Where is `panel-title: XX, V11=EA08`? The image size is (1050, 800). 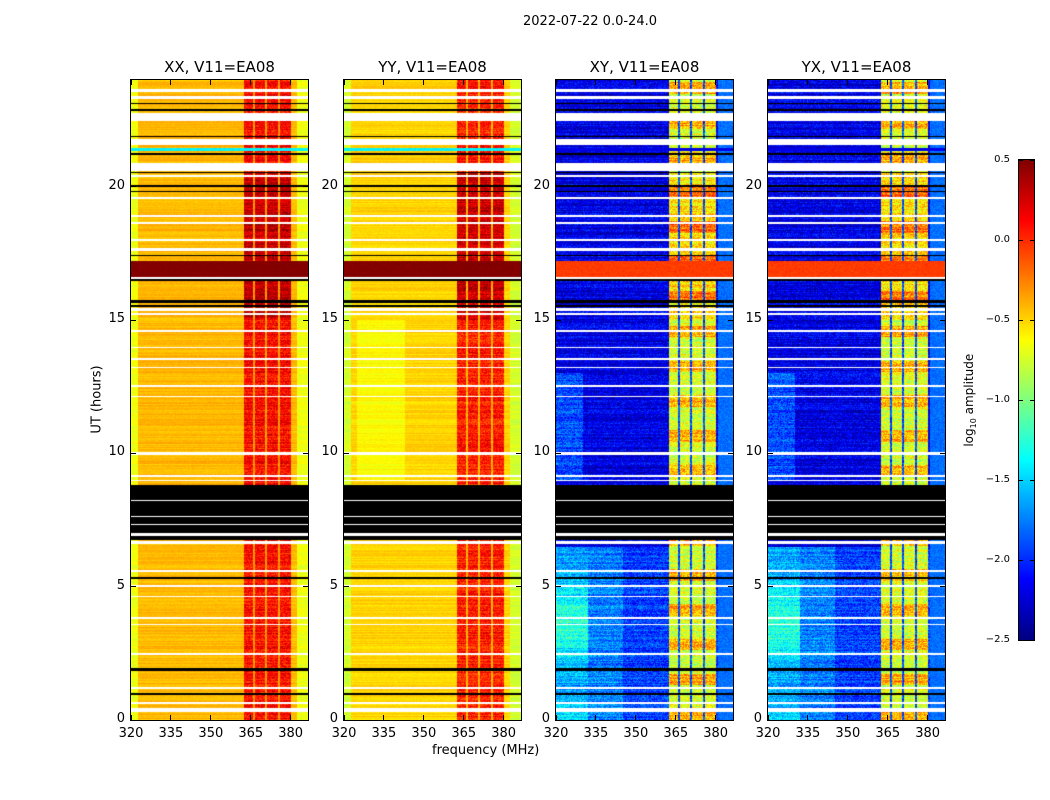 panel-title: XX, V11=EA08 is located at coordinates (219, 67).